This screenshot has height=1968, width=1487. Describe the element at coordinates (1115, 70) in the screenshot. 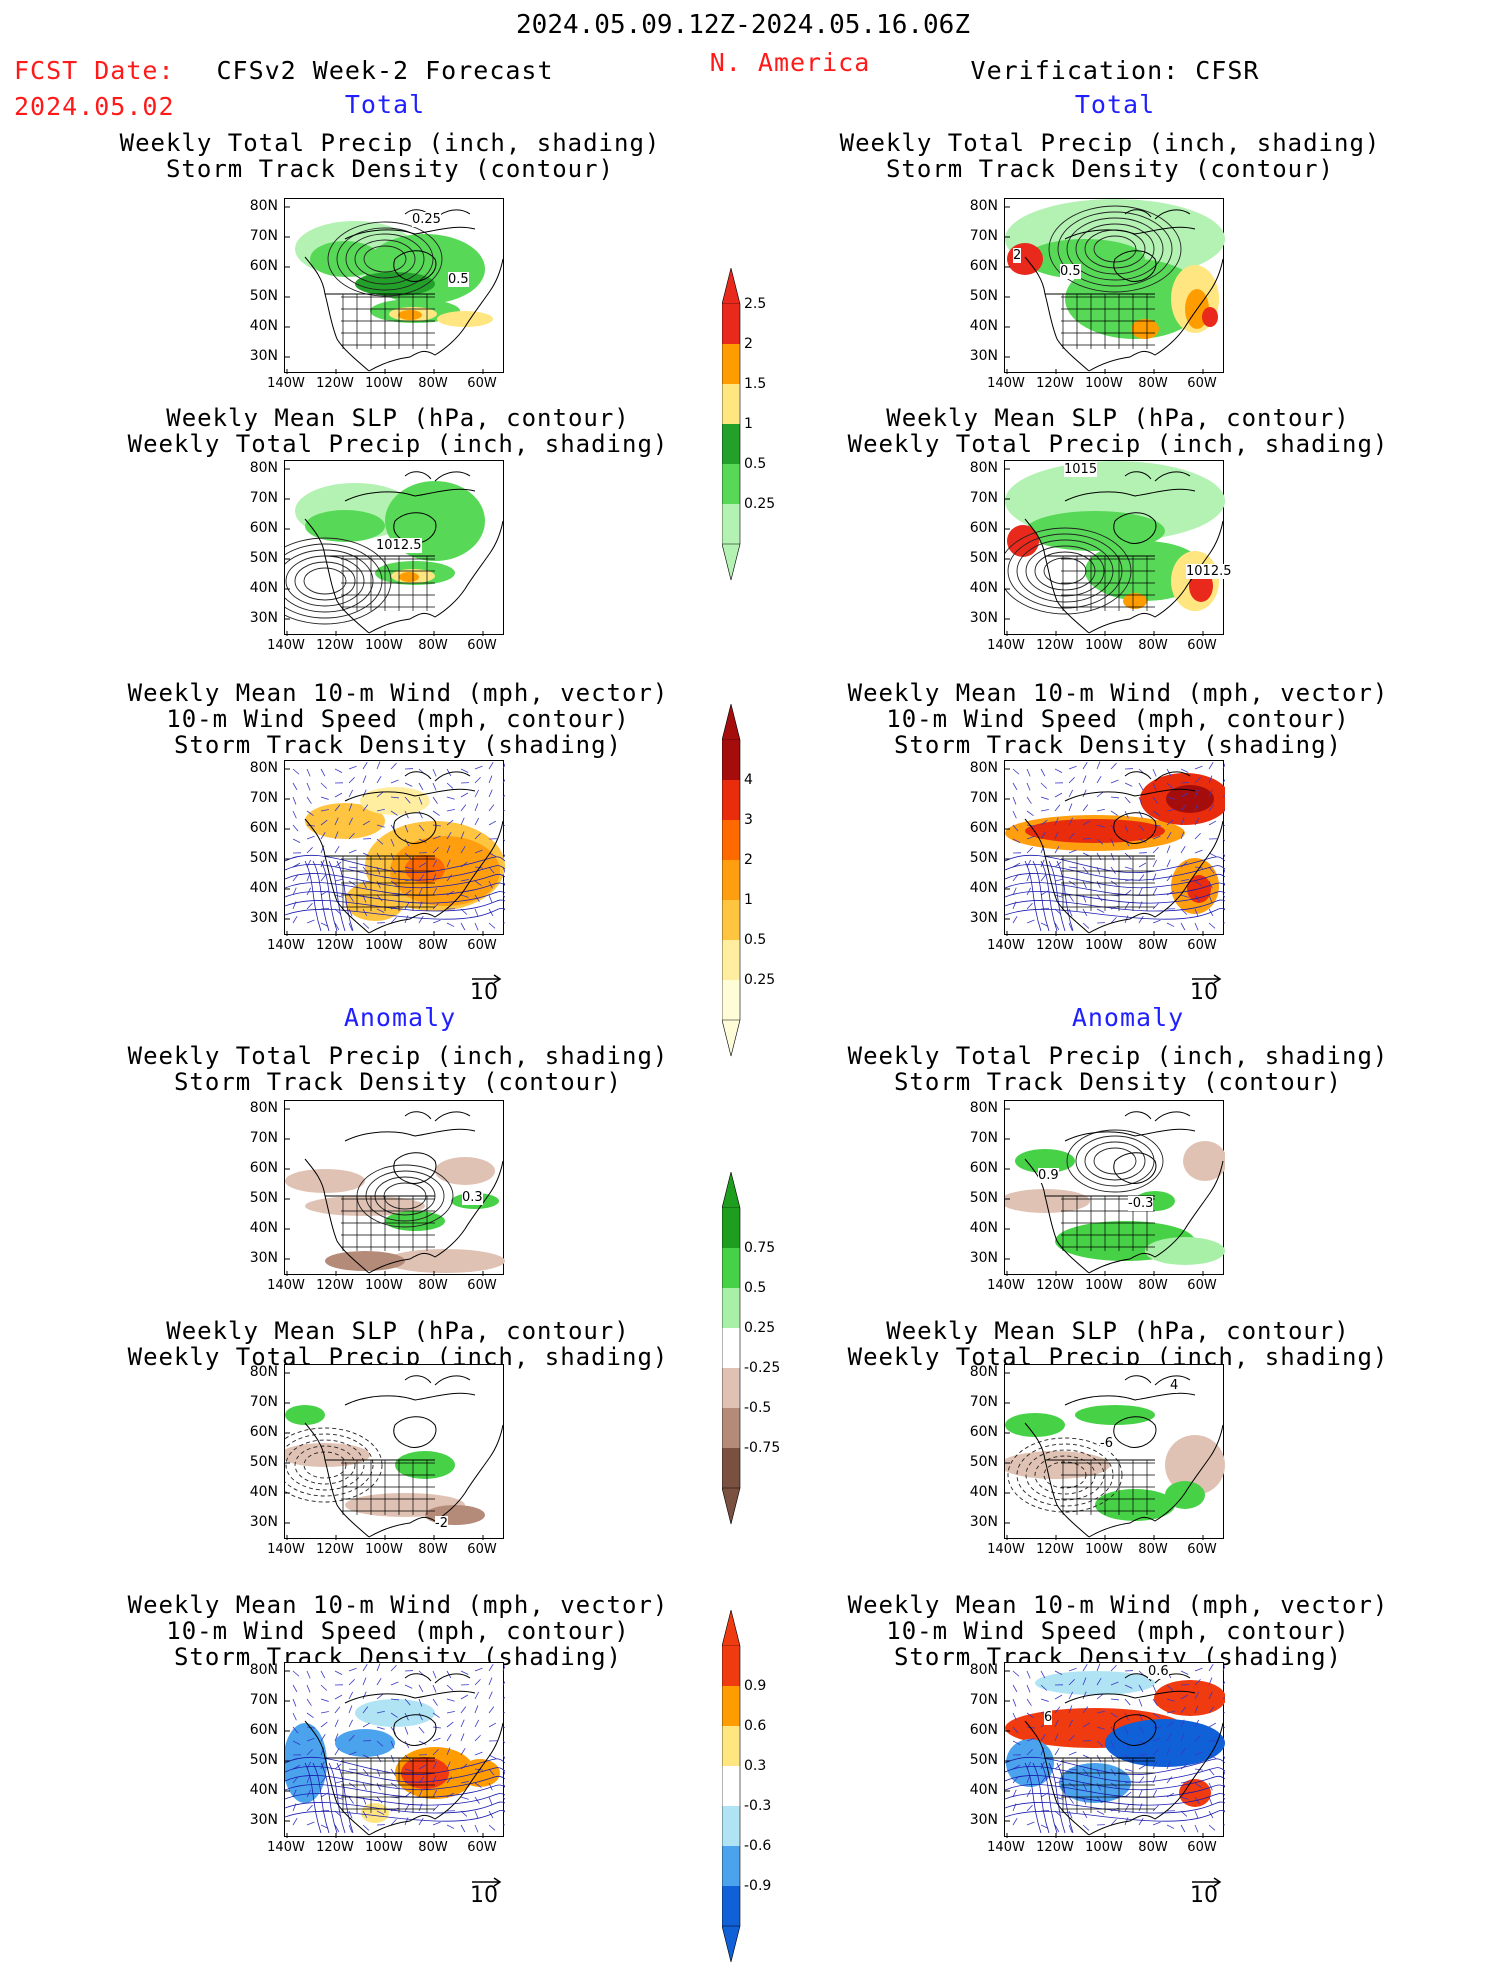

I see `verification-title: Verification: CFSR` at that location.